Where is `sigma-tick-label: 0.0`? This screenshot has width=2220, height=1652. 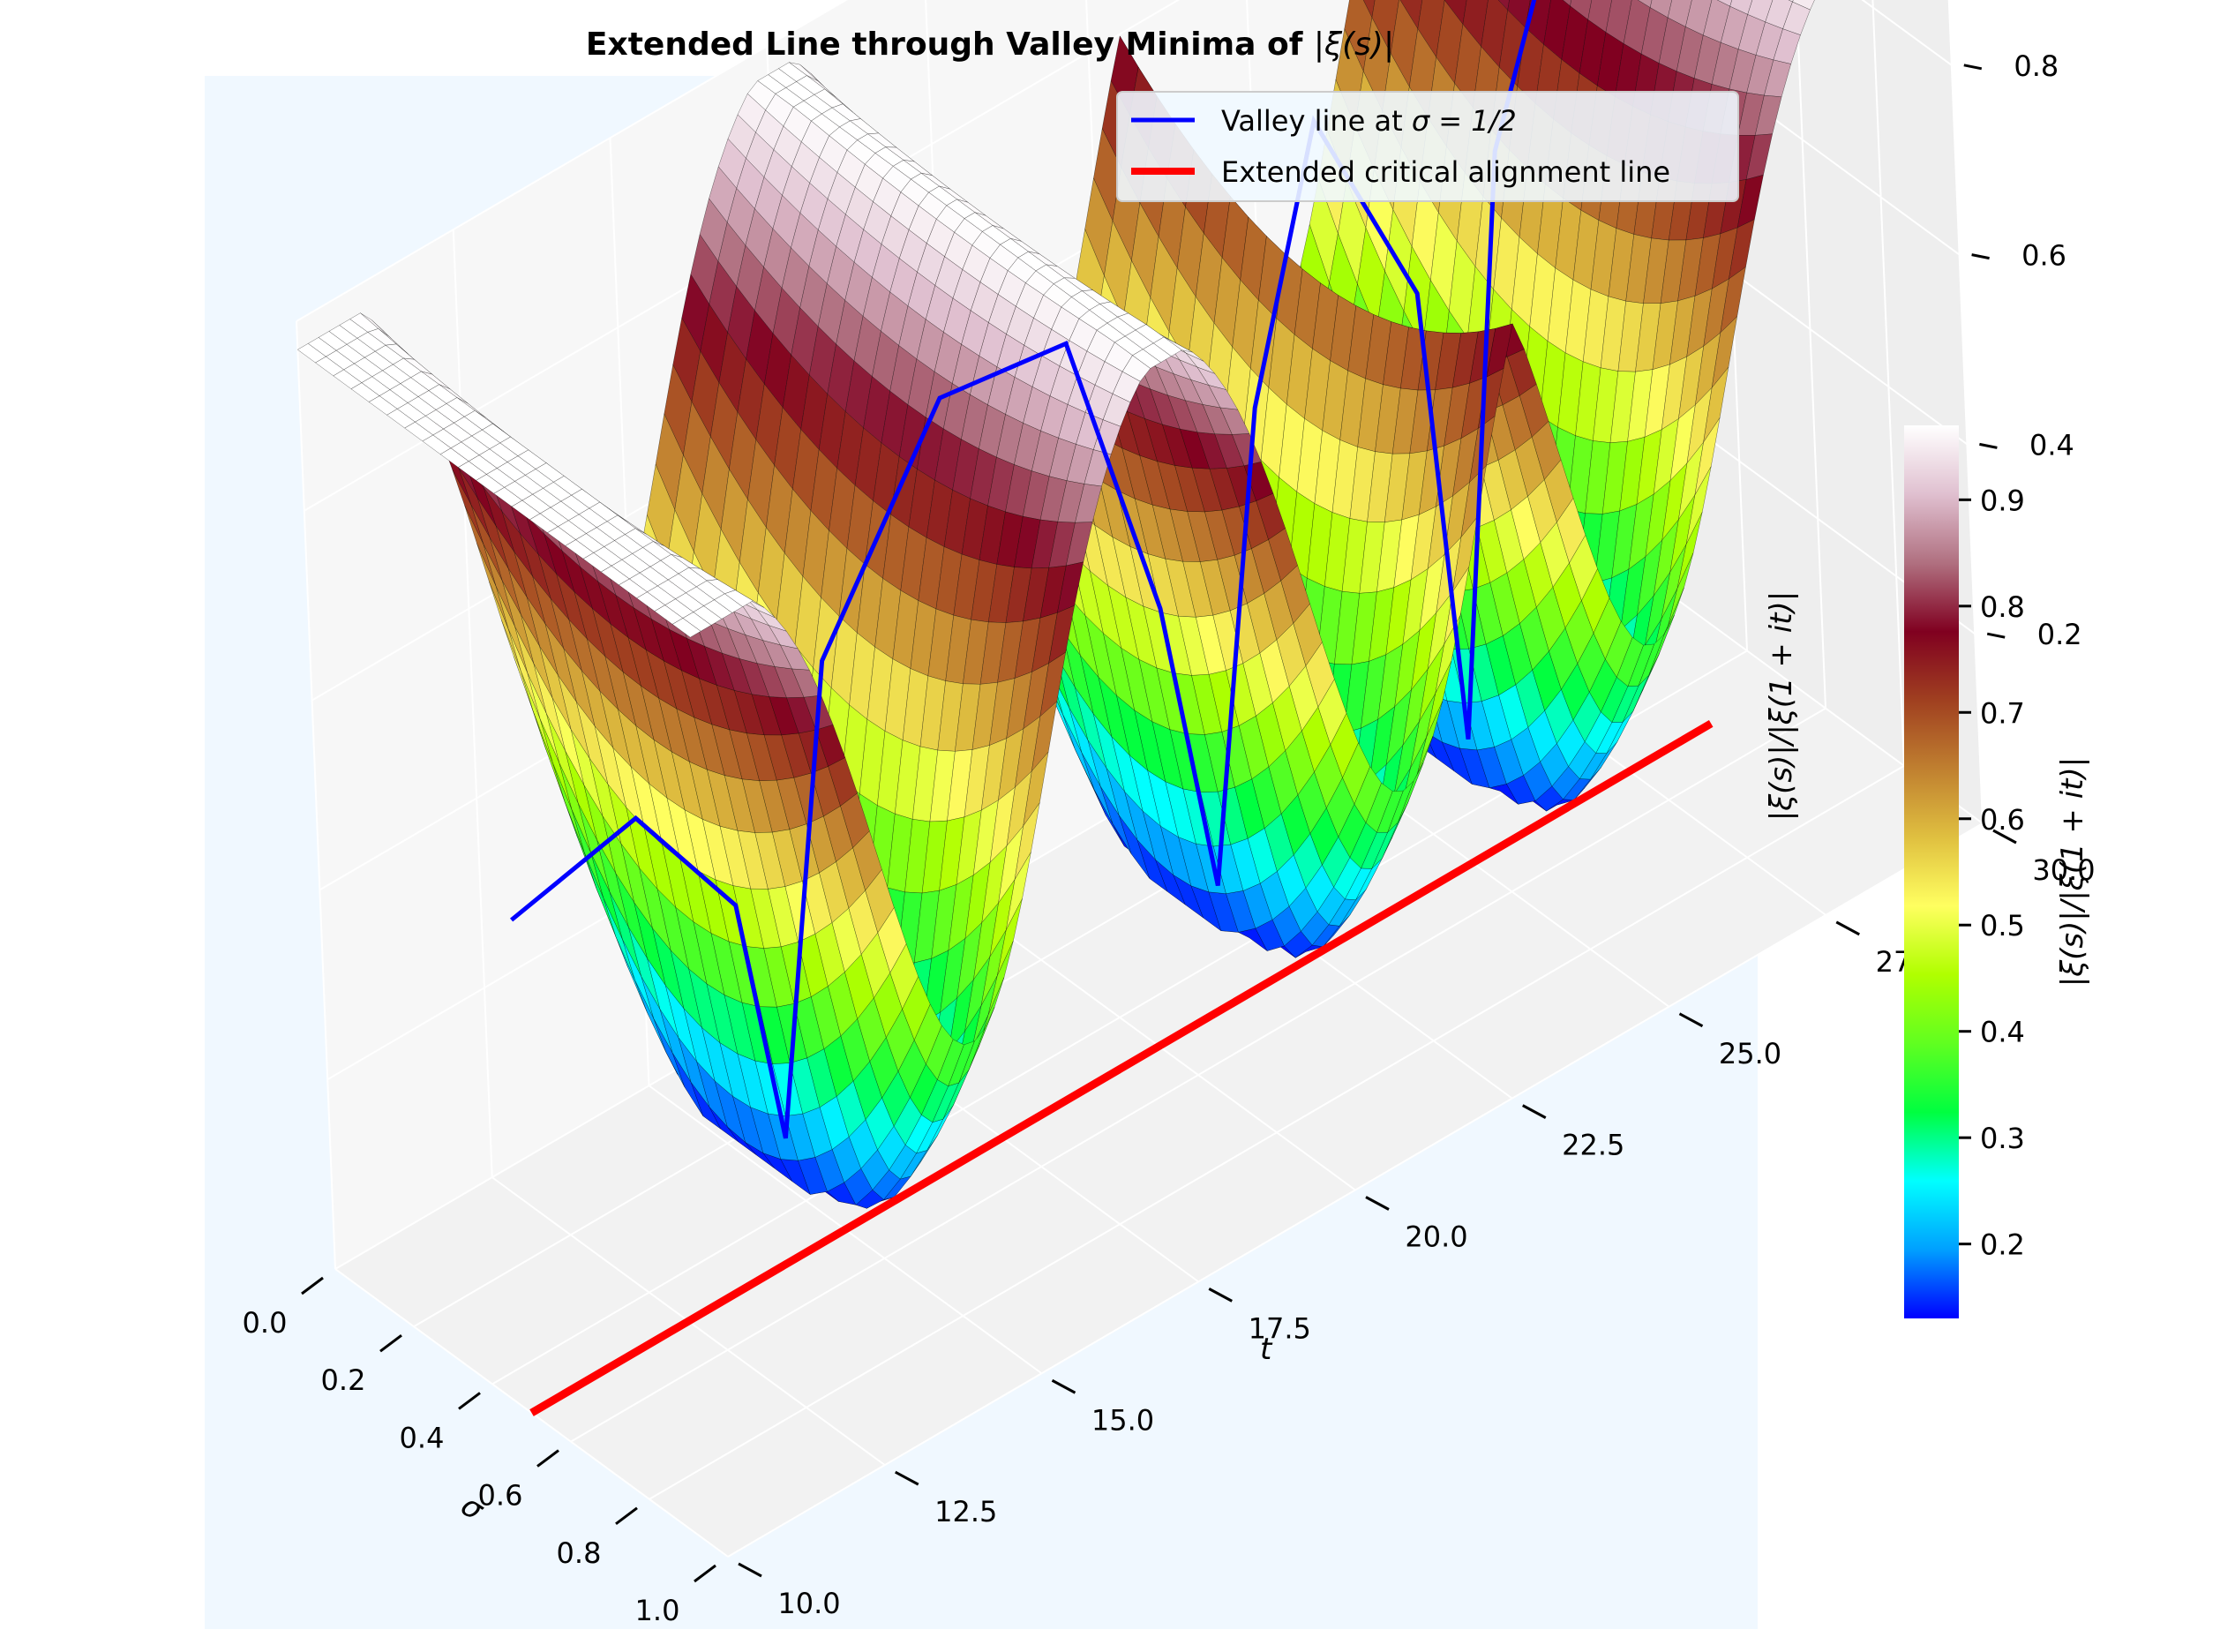 sigma-tick-label: 0.0 is located at coordinates (265, 1323).